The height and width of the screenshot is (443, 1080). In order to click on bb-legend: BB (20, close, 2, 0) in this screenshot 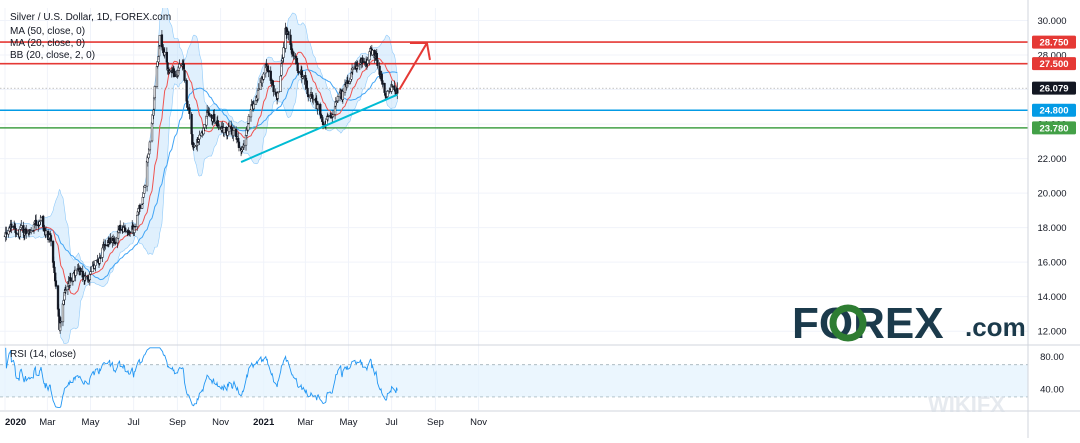, I will do `click(52, 55)`.